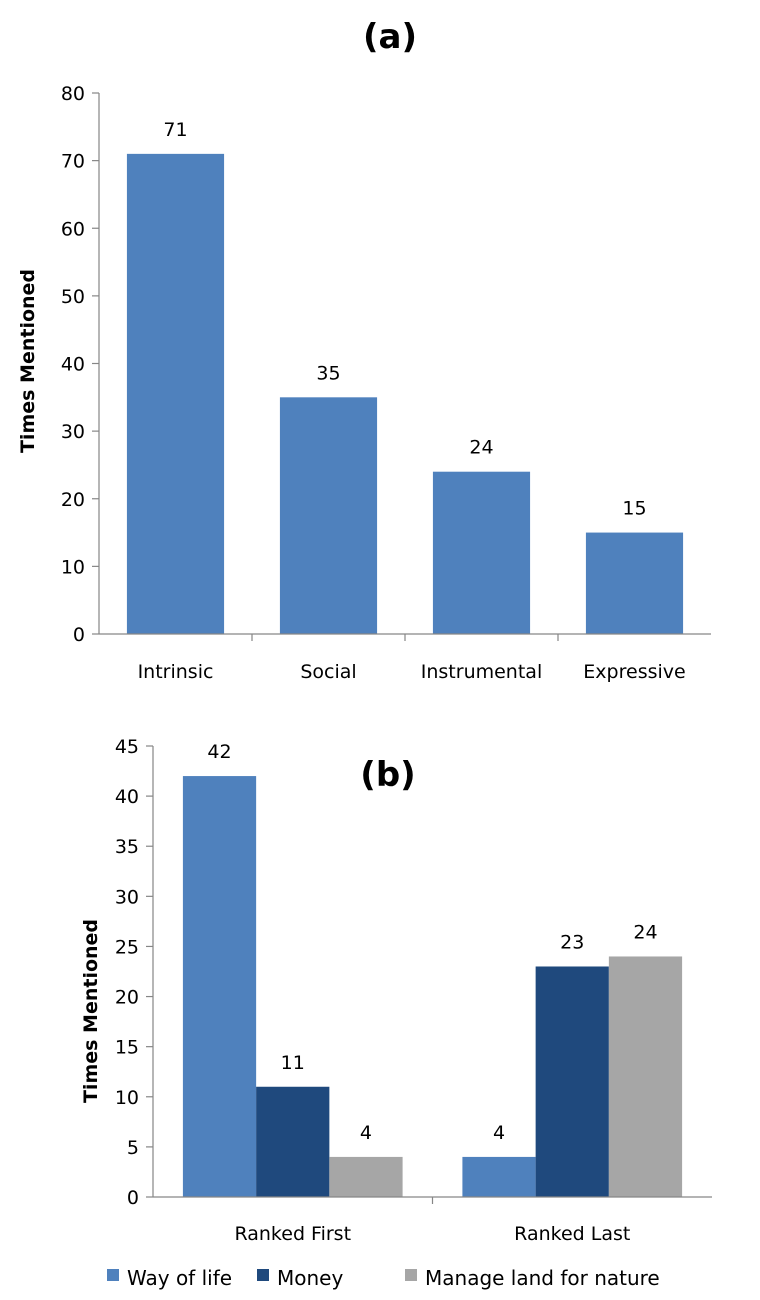 The height and width of the screenshot is (1300, 760). Describe the element at coordinates (412, 658) in the screenshot. I see `chart-a-category-labels: Intrinsic Social Instrumental Expressive` at that location.